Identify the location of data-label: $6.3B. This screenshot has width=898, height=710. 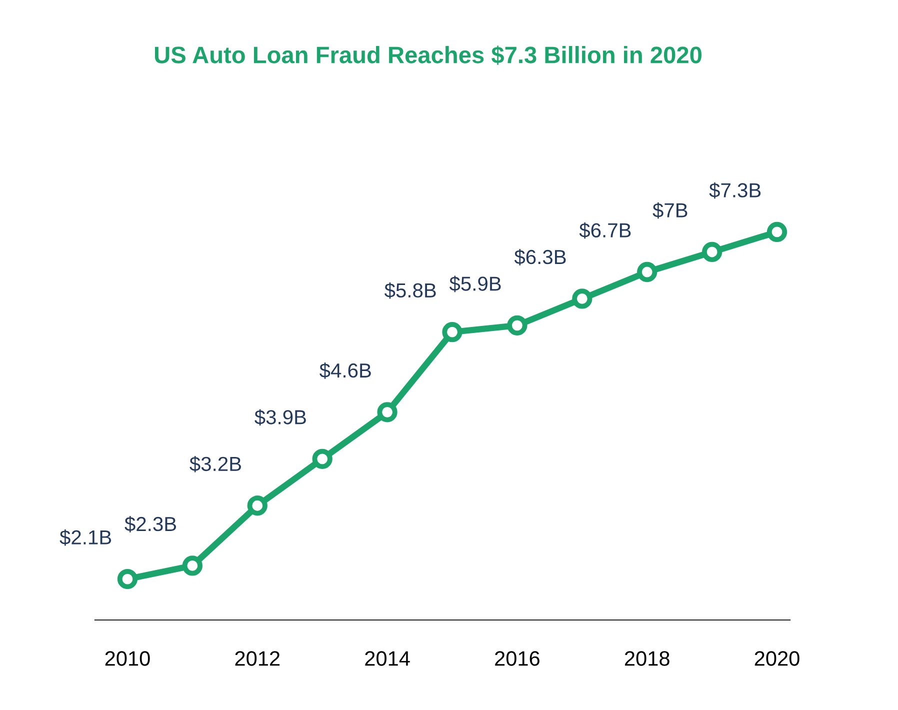
(540, 257).